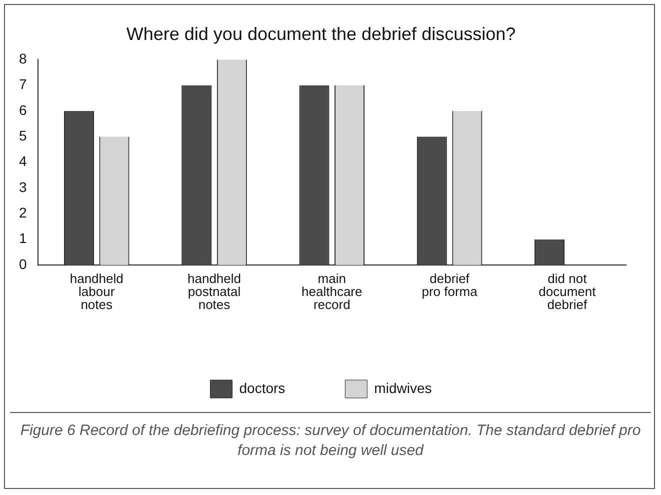 The height and width of the screenshot is (495, 661). I want to click on y-tick-label: 8, so click(22, 58).